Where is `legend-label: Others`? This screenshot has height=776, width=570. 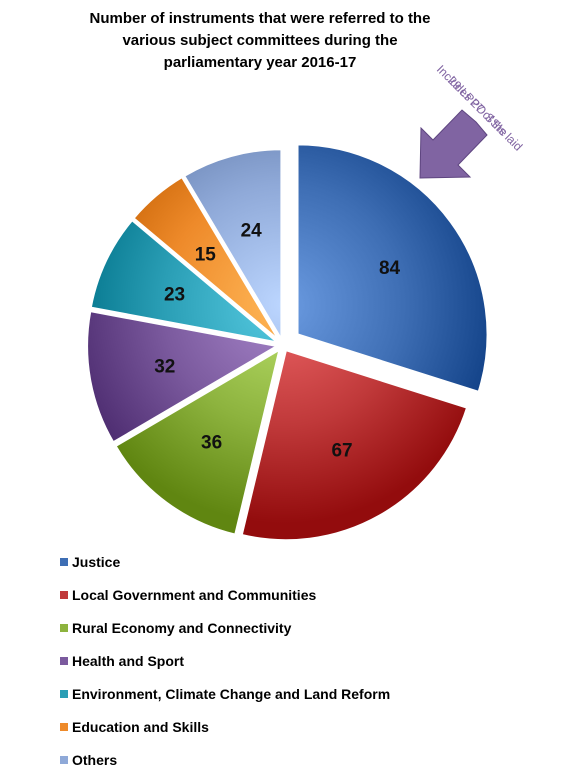 legend-label: Others is located at coordinates (95, 759).